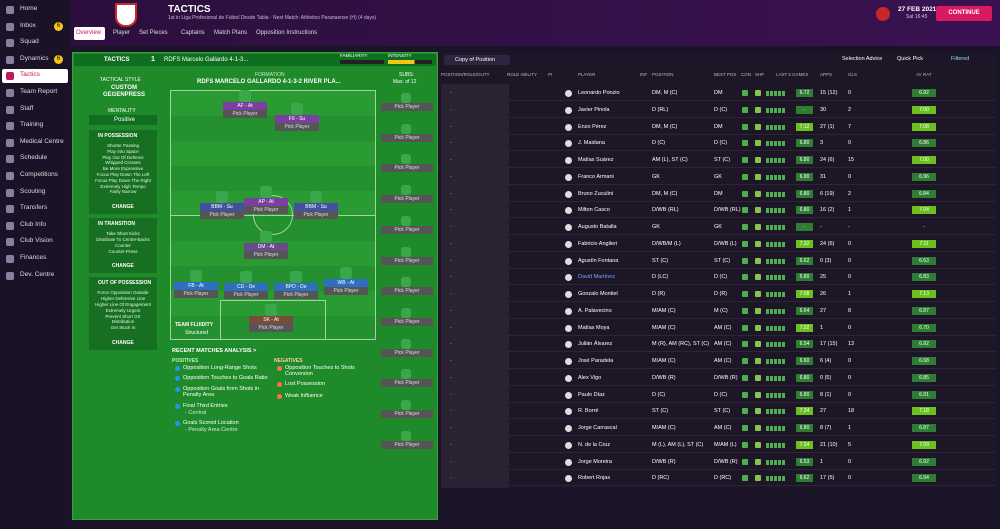  Describe the element at coordinates (522, 74) in the screenshot. I see `column-header: ROLE ABILITY` at that location.